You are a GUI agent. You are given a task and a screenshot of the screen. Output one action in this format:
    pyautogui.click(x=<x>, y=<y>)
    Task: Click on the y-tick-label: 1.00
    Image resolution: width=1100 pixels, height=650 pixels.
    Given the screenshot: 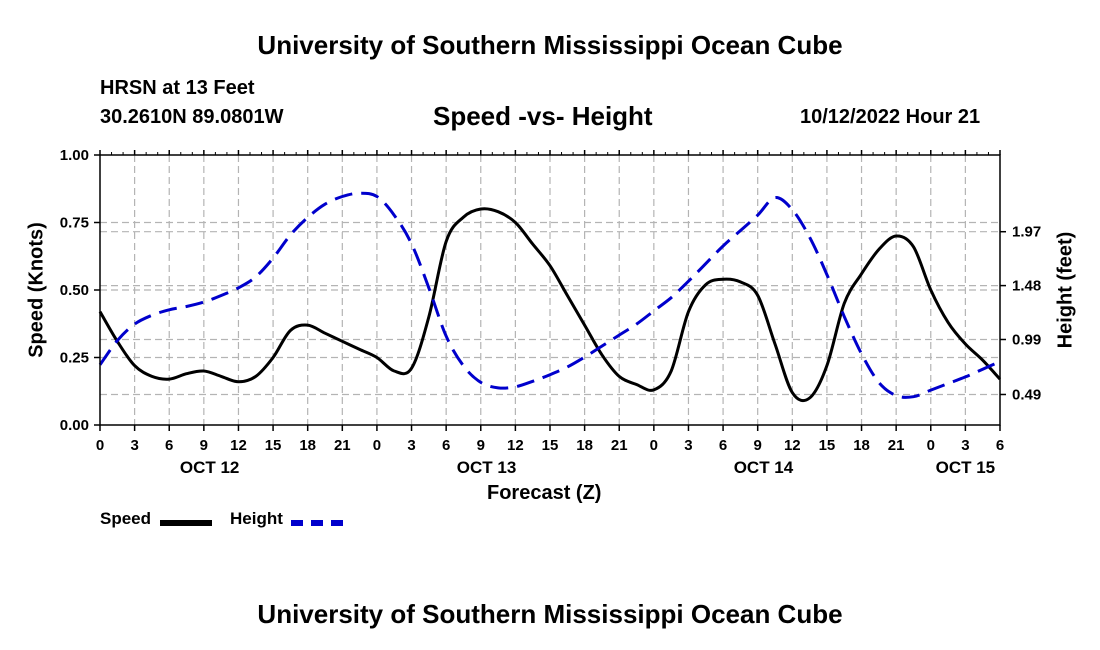 What is the action you would take?
    pyautogui.click(x=74, y=155)
    